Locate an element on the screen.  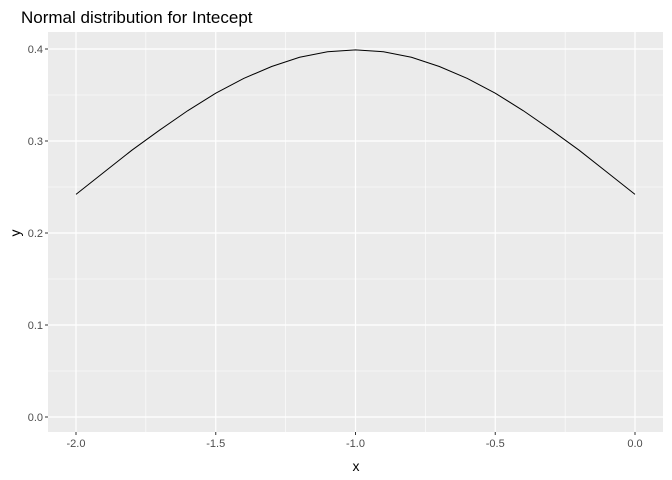
y-axis-title: y is located at coordinates (15, 233).